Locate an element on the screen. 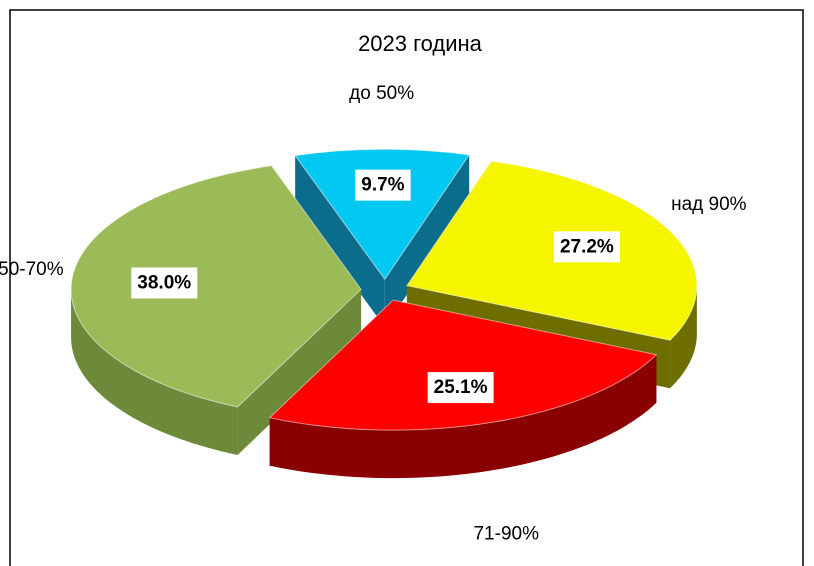 This screenshot has width=814, height=566. category-label: 50-70% is located at coordinates (32, 269).